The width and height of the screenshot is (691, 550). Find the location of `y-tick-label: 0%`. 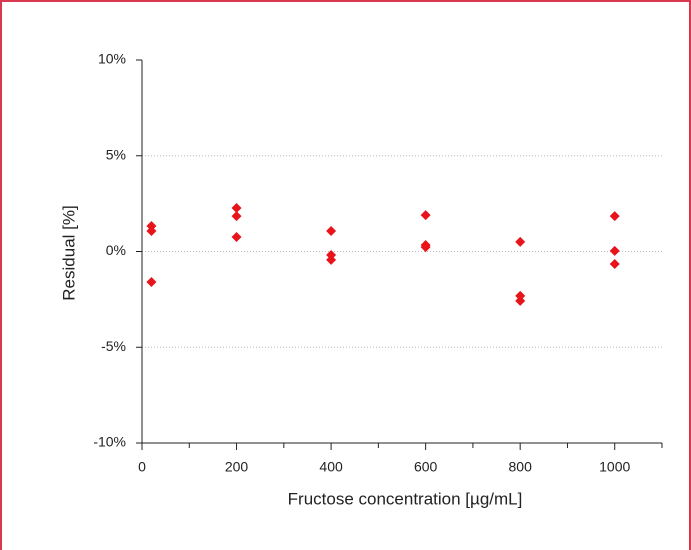

y-tick-label: 0% is located at coordinates (116, 250).